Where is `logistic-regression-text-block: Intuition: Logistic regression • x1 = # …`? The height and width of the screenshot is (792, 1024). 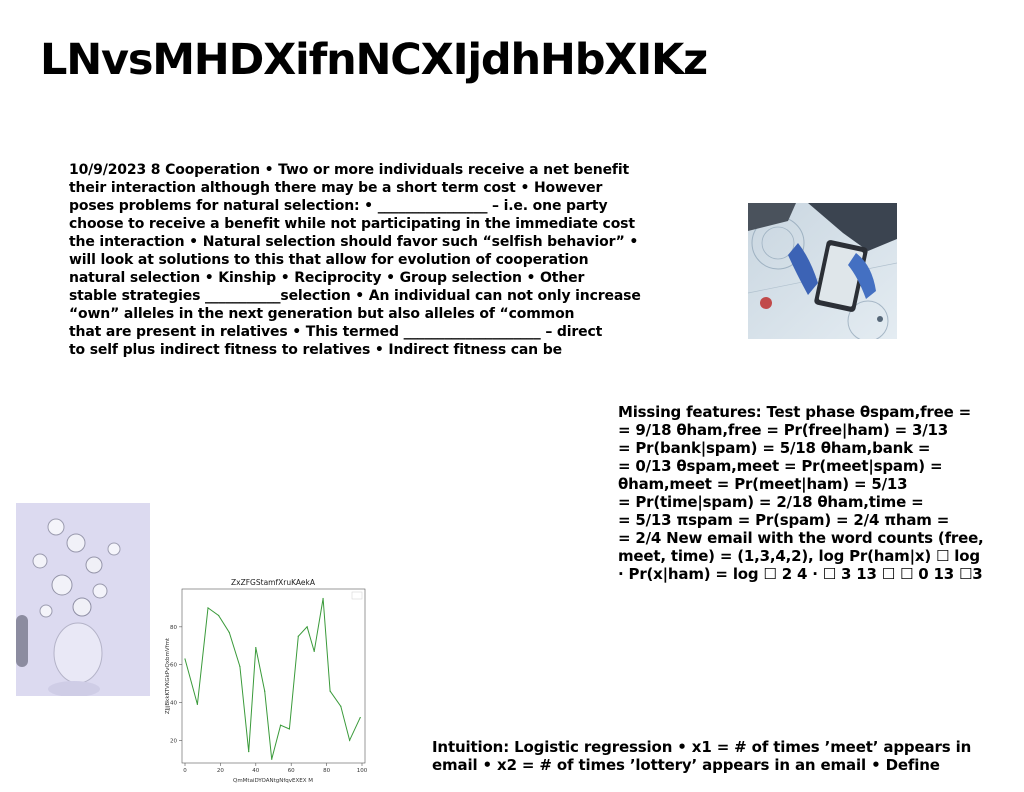 logistic-regression-text-block: Intuition: Logistic regression • x1 = # … is located at coordinates (727, 756).